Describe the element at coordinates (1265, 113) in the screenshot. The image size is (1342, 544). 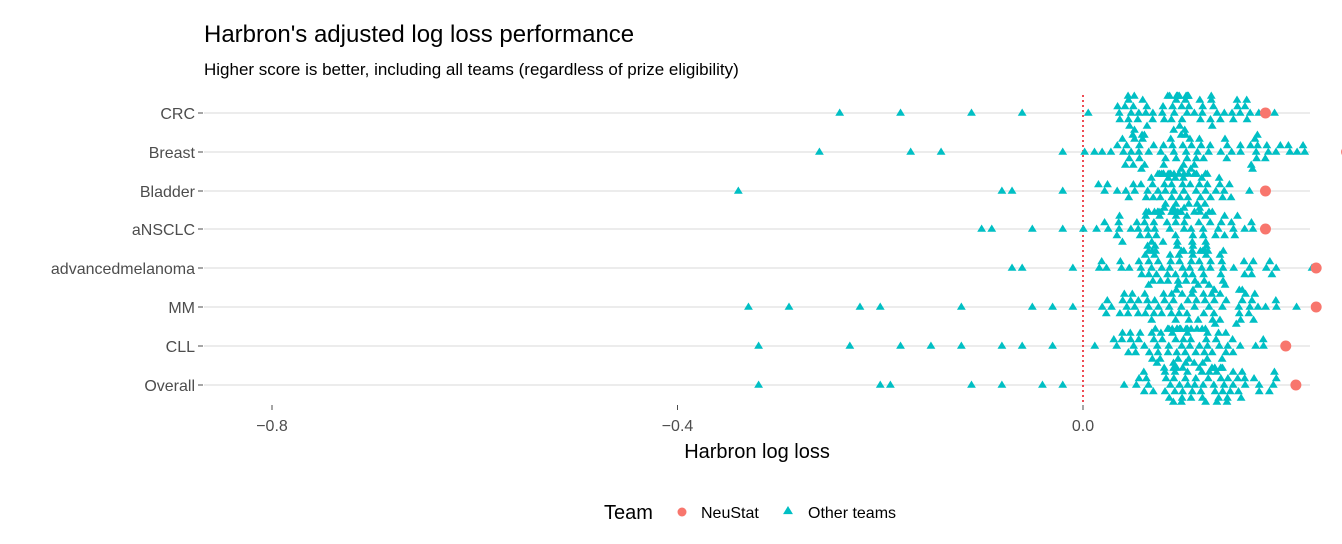
I see `point-neustat-CRC` at that location.